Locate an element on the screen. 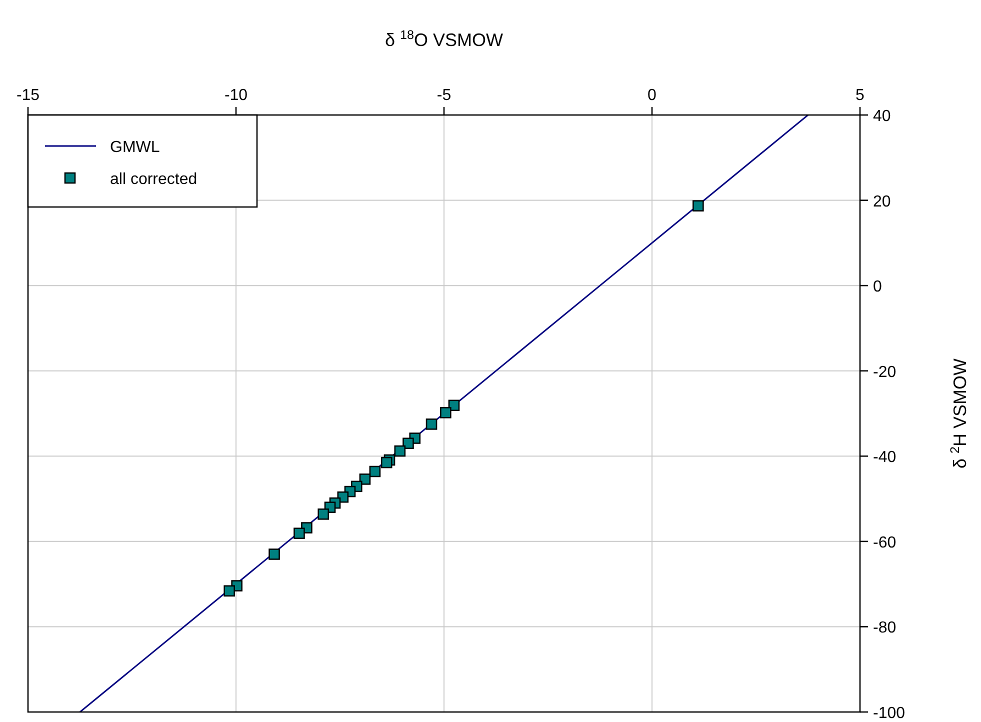 This screenshot has height=722, width=981. legend-label: GMWL is located at coordinates (135, 147).